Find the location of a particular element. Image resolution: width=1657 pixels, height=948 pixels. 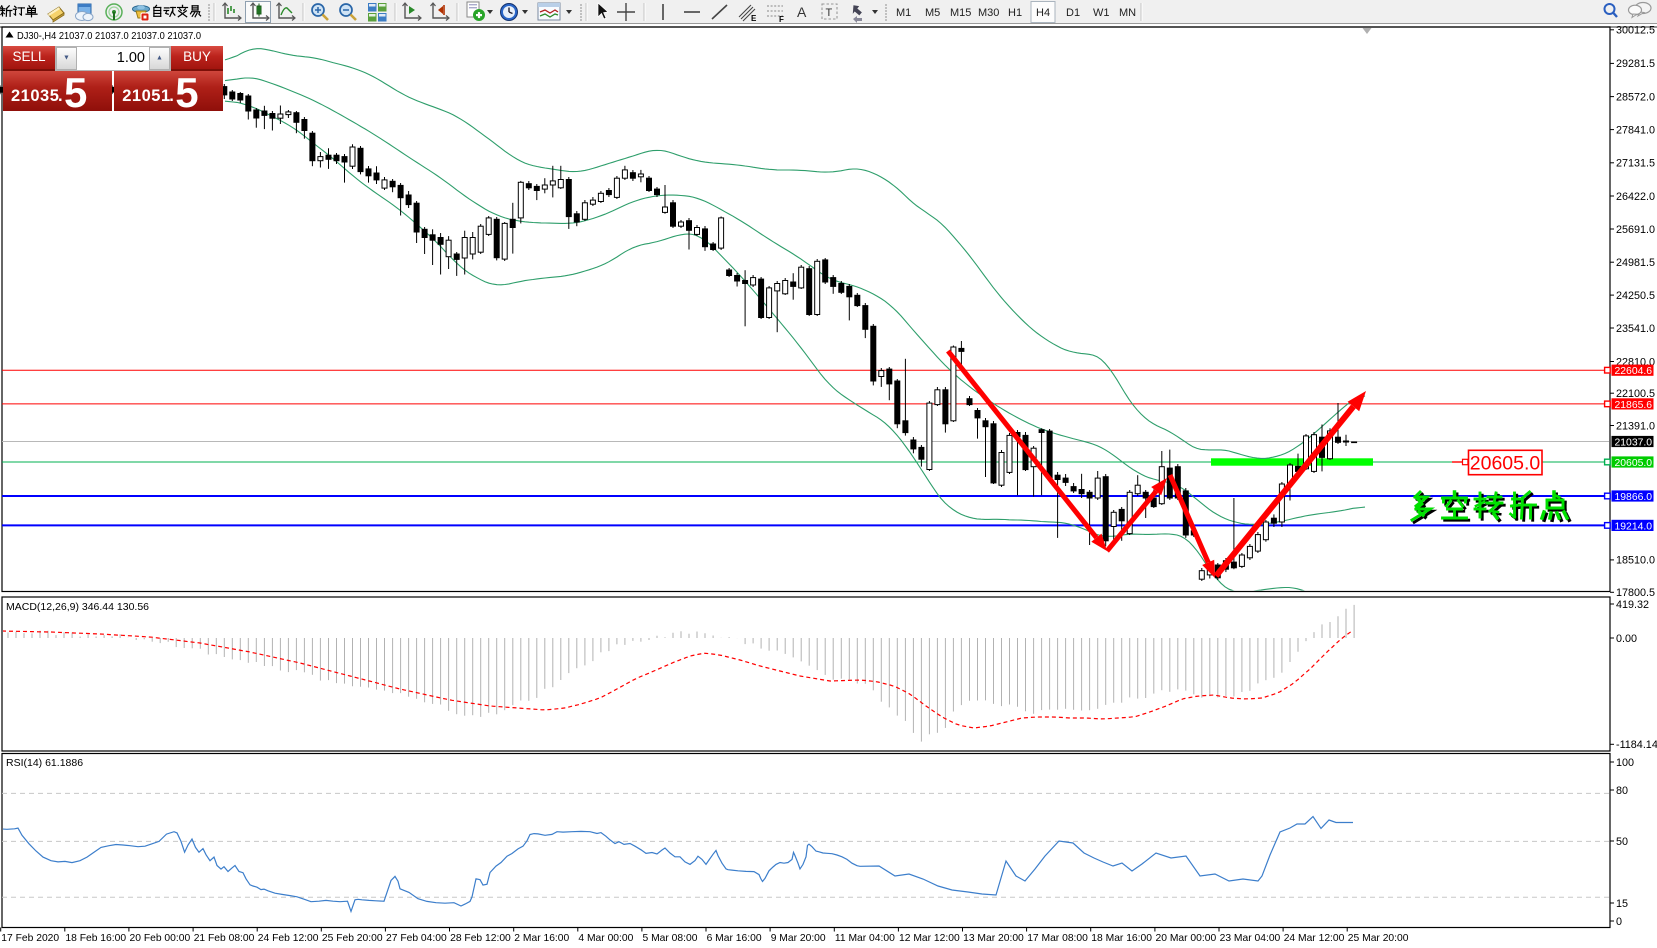

svg-text: 50 is located at coordinates (1622, 842).